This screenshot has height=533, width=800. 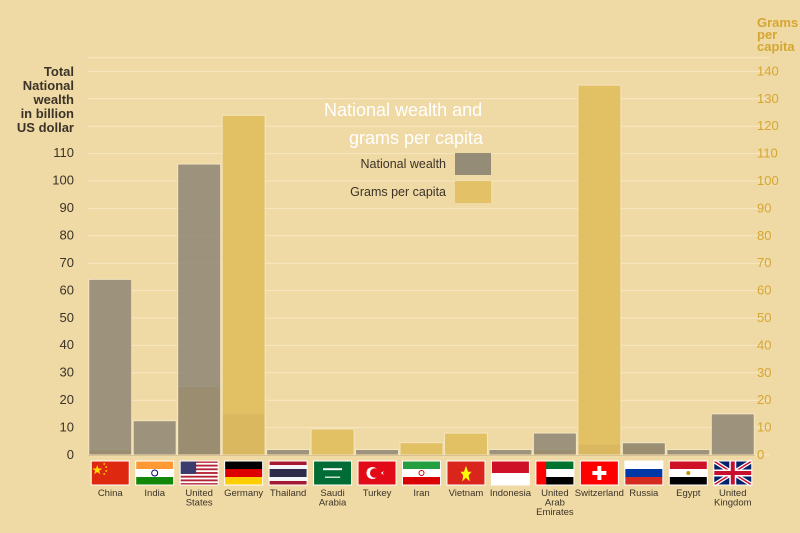 I want to click on category-label-line: Thailand, so click(x=288, y=493).